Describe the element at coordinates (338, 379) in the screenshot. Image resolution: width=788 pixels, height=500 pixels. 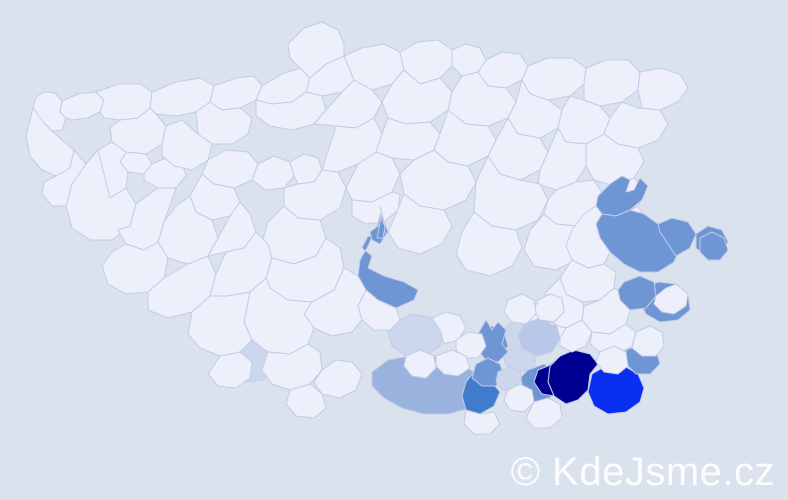
I see `district-jh-south` at that location.